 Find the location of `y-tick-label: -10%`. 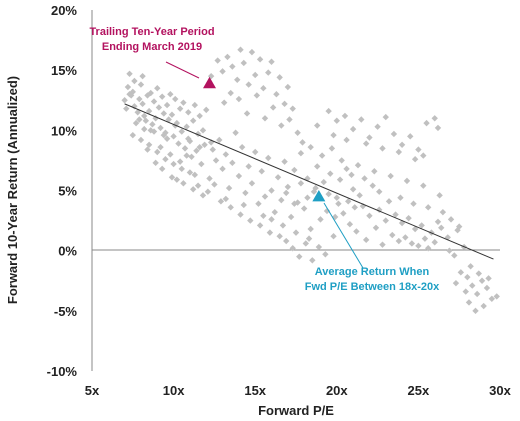

y-tick-label: -10% is located at coordinates (62, 371).